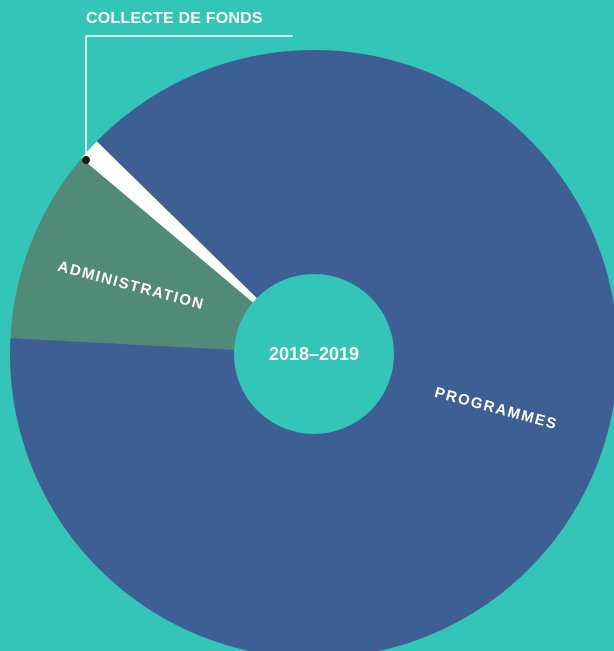 Image resolution: width=614 pixels, height=651 pixels. I want to click on center-label: 2018–2019, so click(314, 354).